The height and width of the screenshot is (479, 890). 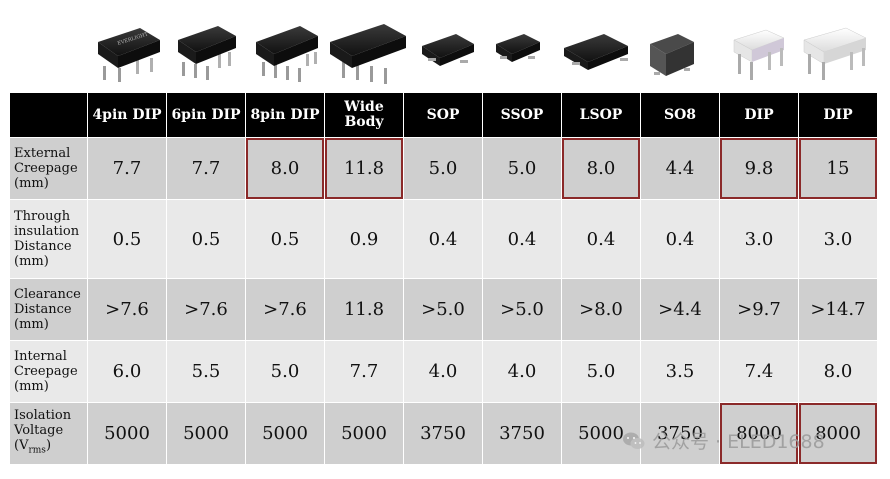 I want to click on column-header: SOP, so click(x=443, y=115).